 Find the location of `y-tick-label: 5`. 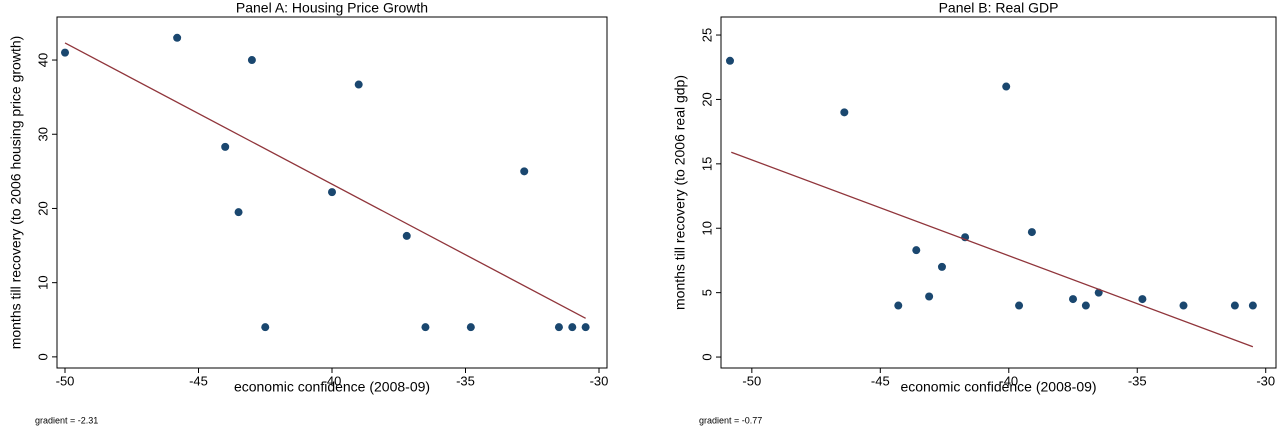

y-tick-label: 5 is located at coordinates (706, 292).